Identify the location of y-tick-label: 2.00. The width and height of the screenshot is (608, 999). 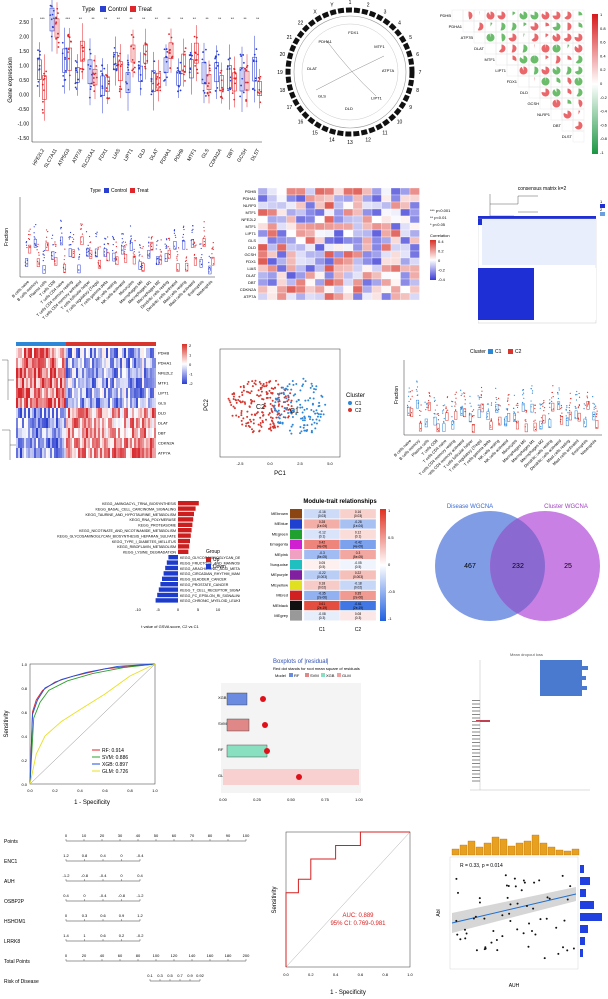
(24, 38).